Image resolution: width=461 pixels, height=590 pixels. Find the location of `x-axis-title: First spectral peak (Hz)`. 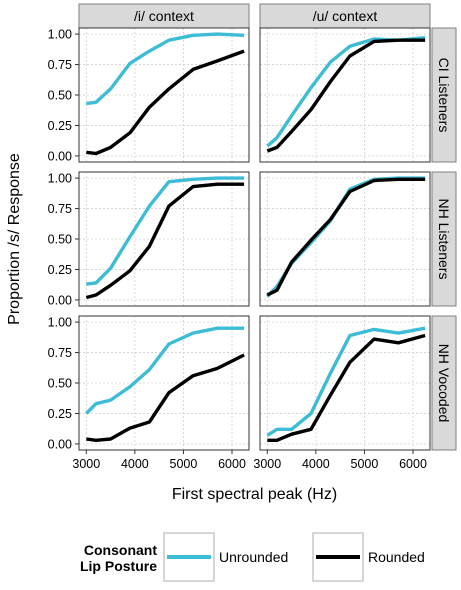

x-axis-title: First spectral peak (Hz) is located at coordinates (254, 494).